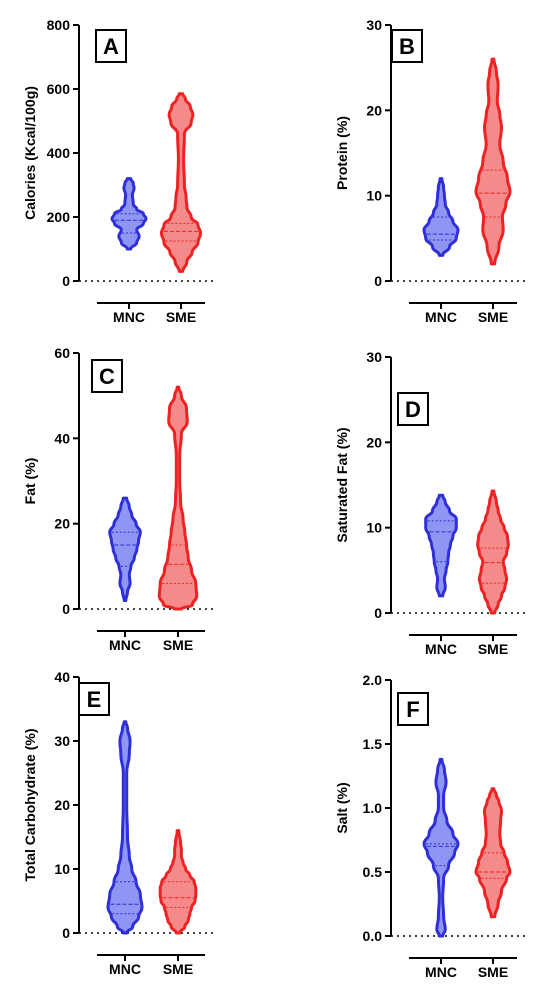 This screenshot has height=993, width=550. Describe the element at coordinates (342, 153) in the screenshot. I see `y-axis-label: Protein (%)` at that location.